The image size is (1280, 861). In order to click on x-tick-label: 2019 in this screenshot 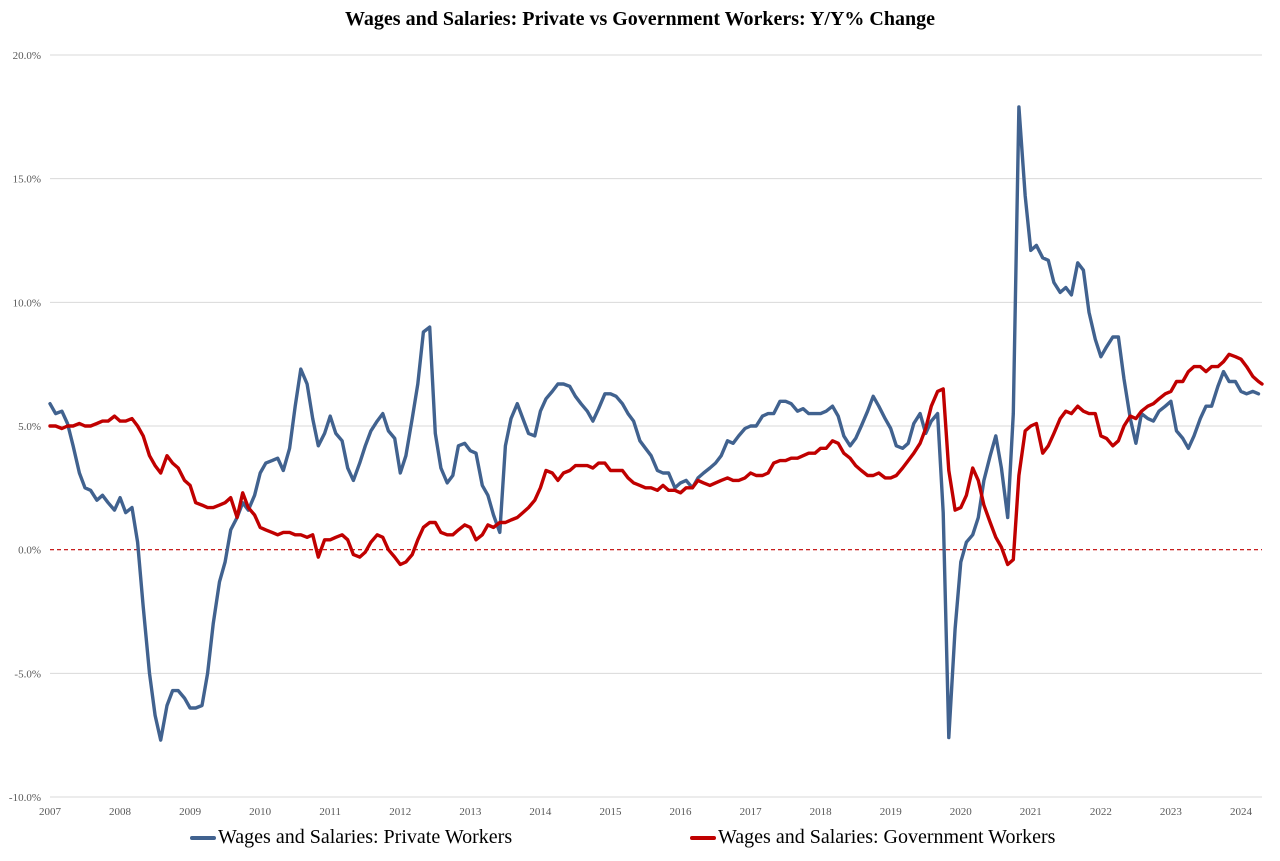, I will do `click(891, 812)`.